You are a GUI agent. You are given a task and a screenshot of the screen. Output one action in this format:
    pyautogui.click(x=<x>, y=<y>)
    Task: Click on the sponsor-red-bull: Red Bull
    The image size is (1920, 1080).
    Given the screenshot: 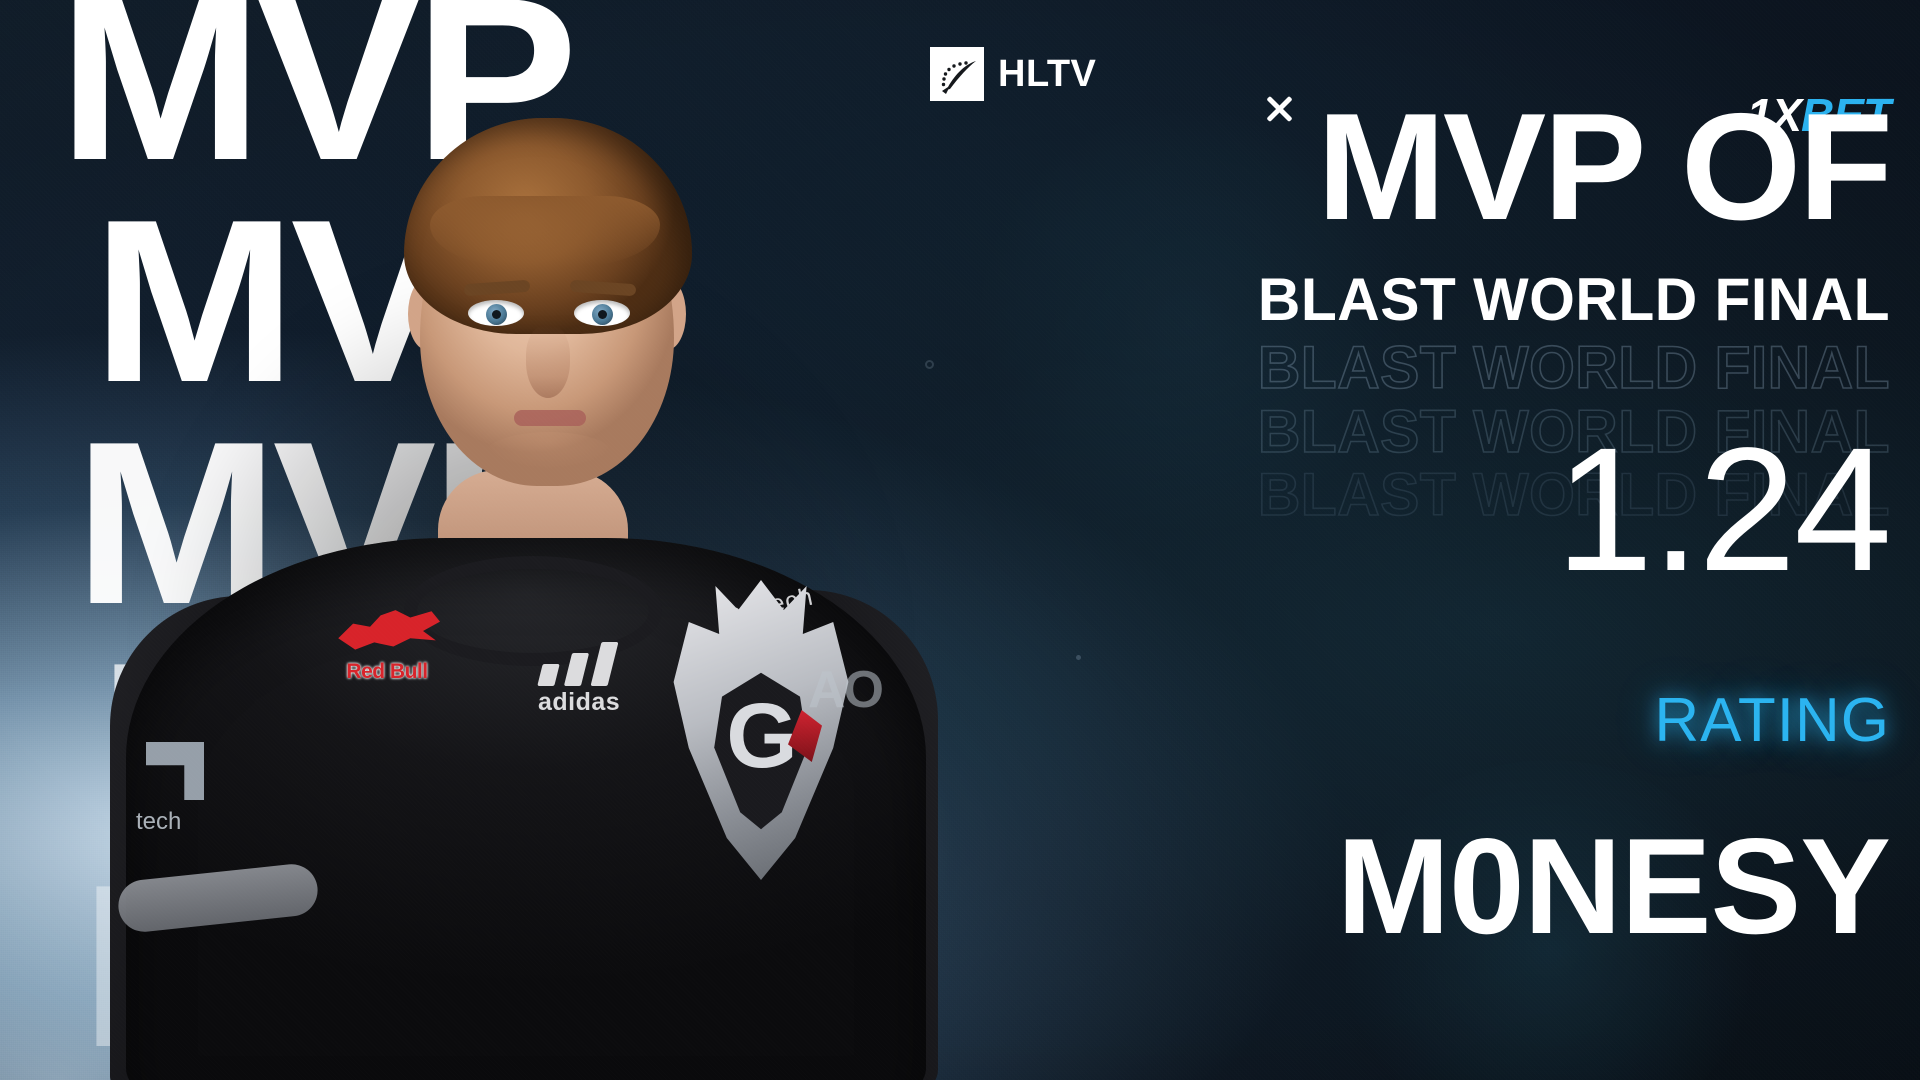 What is the action you would take?
    pyautogui.click(x=388, y=652)
    